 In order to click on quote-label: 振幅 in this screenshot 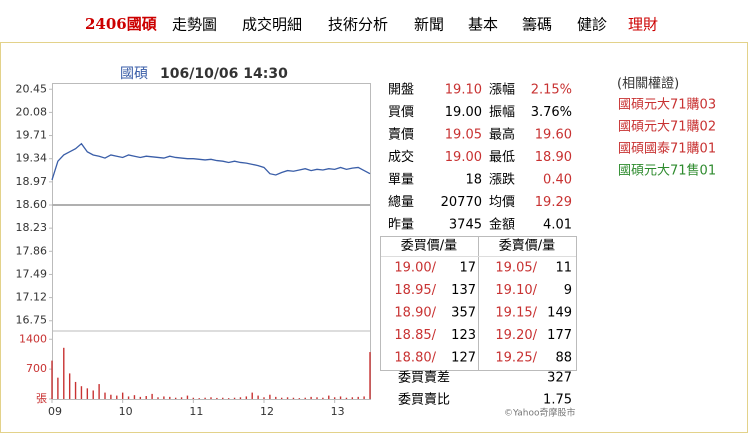, I will do `click(502, 112)`.